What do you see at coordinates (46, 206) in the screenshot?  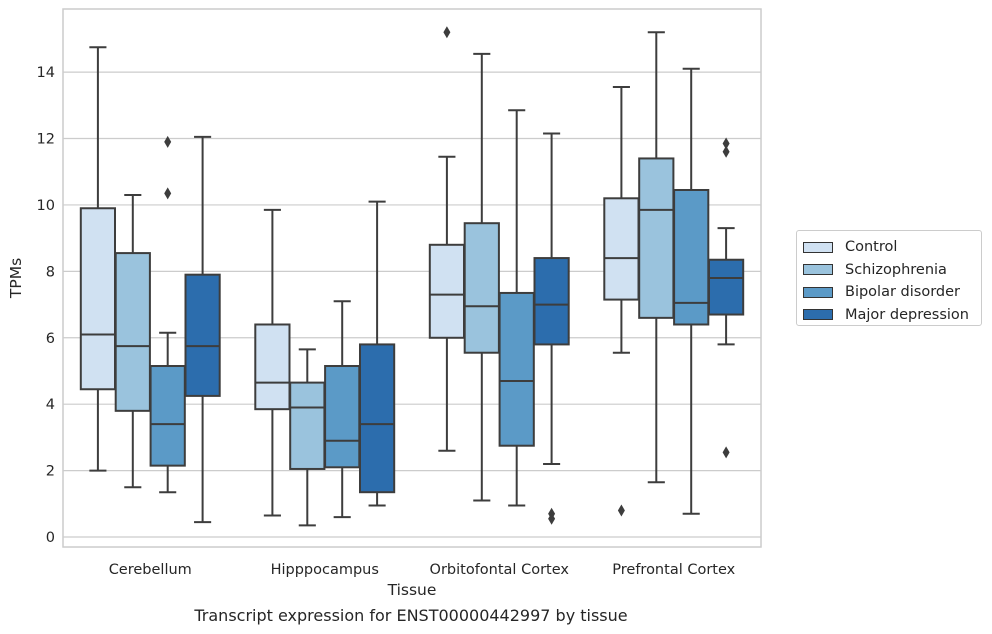 I see `y-tick-label: 10` at bounding box center [46, 206].